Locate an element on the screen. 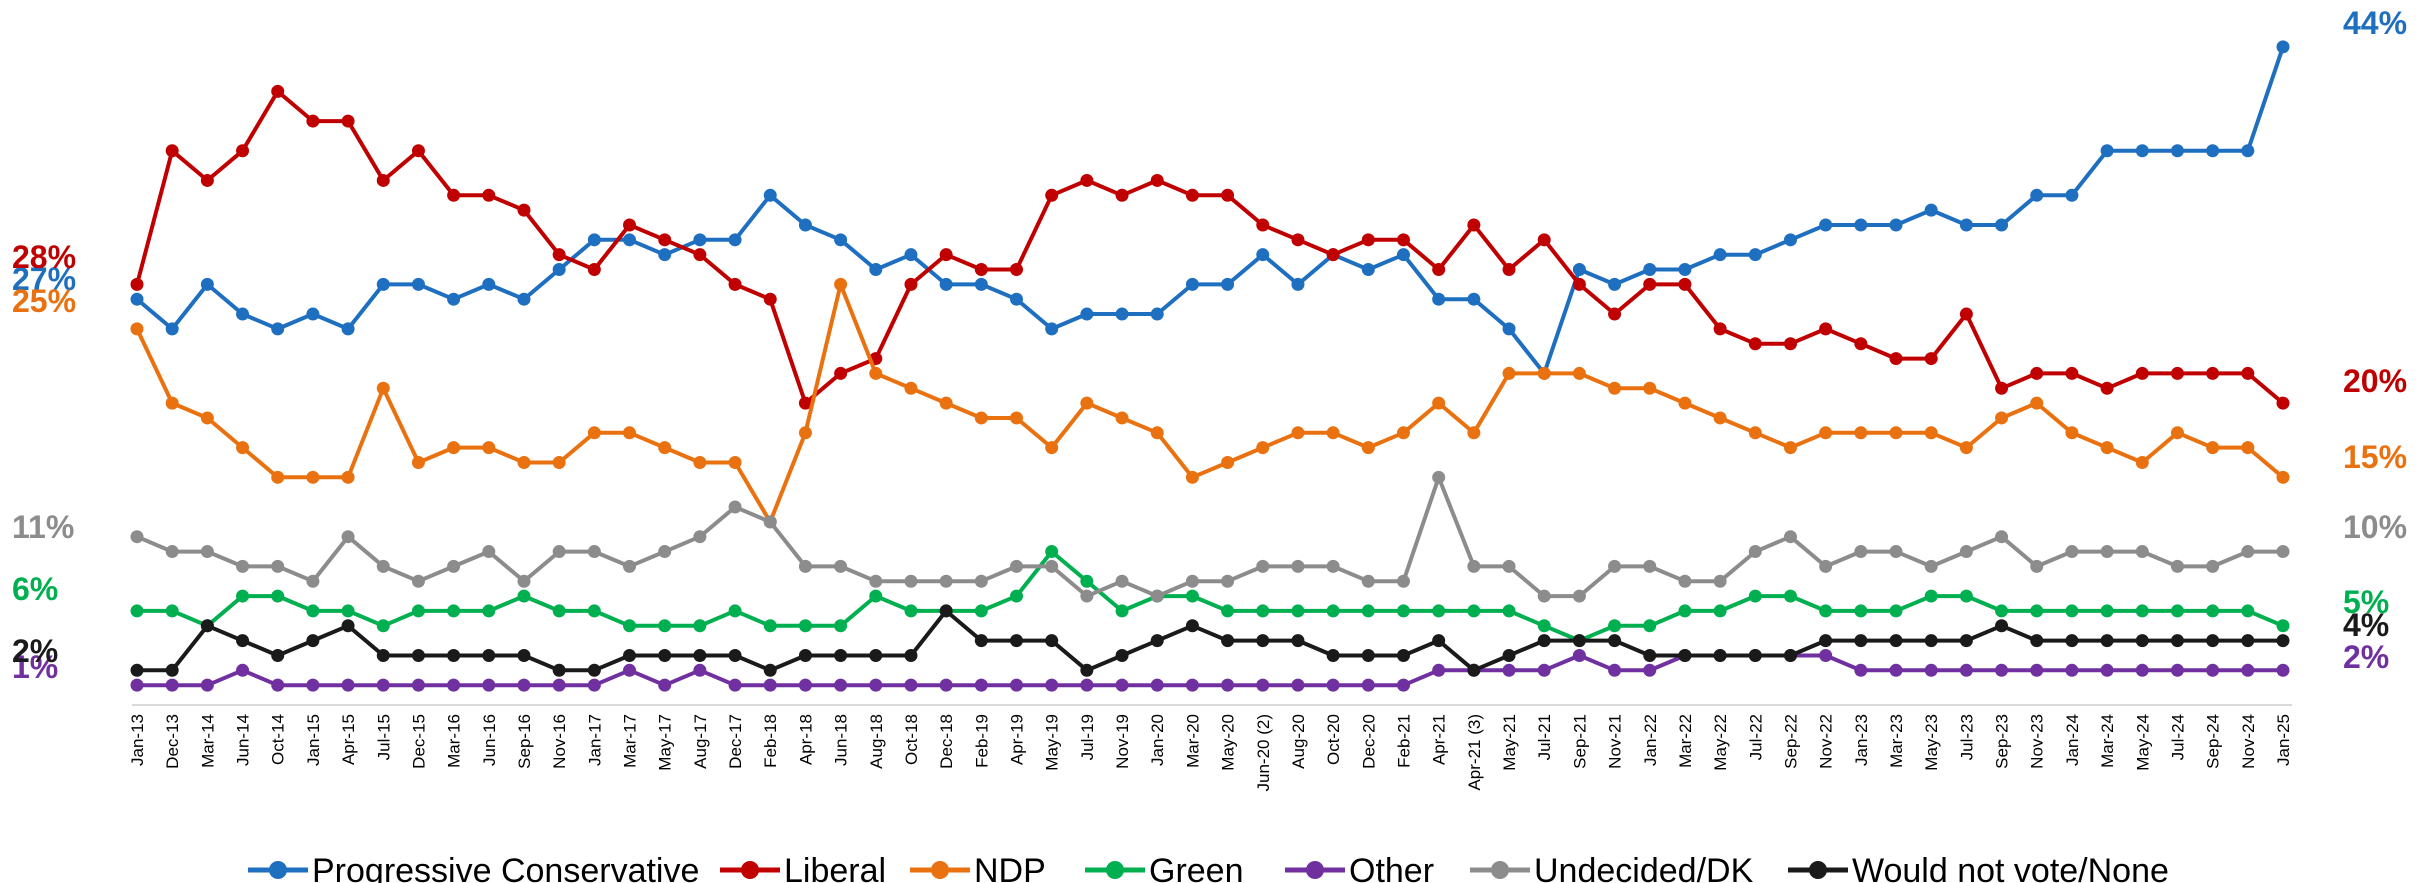  start-label-would-not-vote-none: 2% is located at coordinates (35, 651).